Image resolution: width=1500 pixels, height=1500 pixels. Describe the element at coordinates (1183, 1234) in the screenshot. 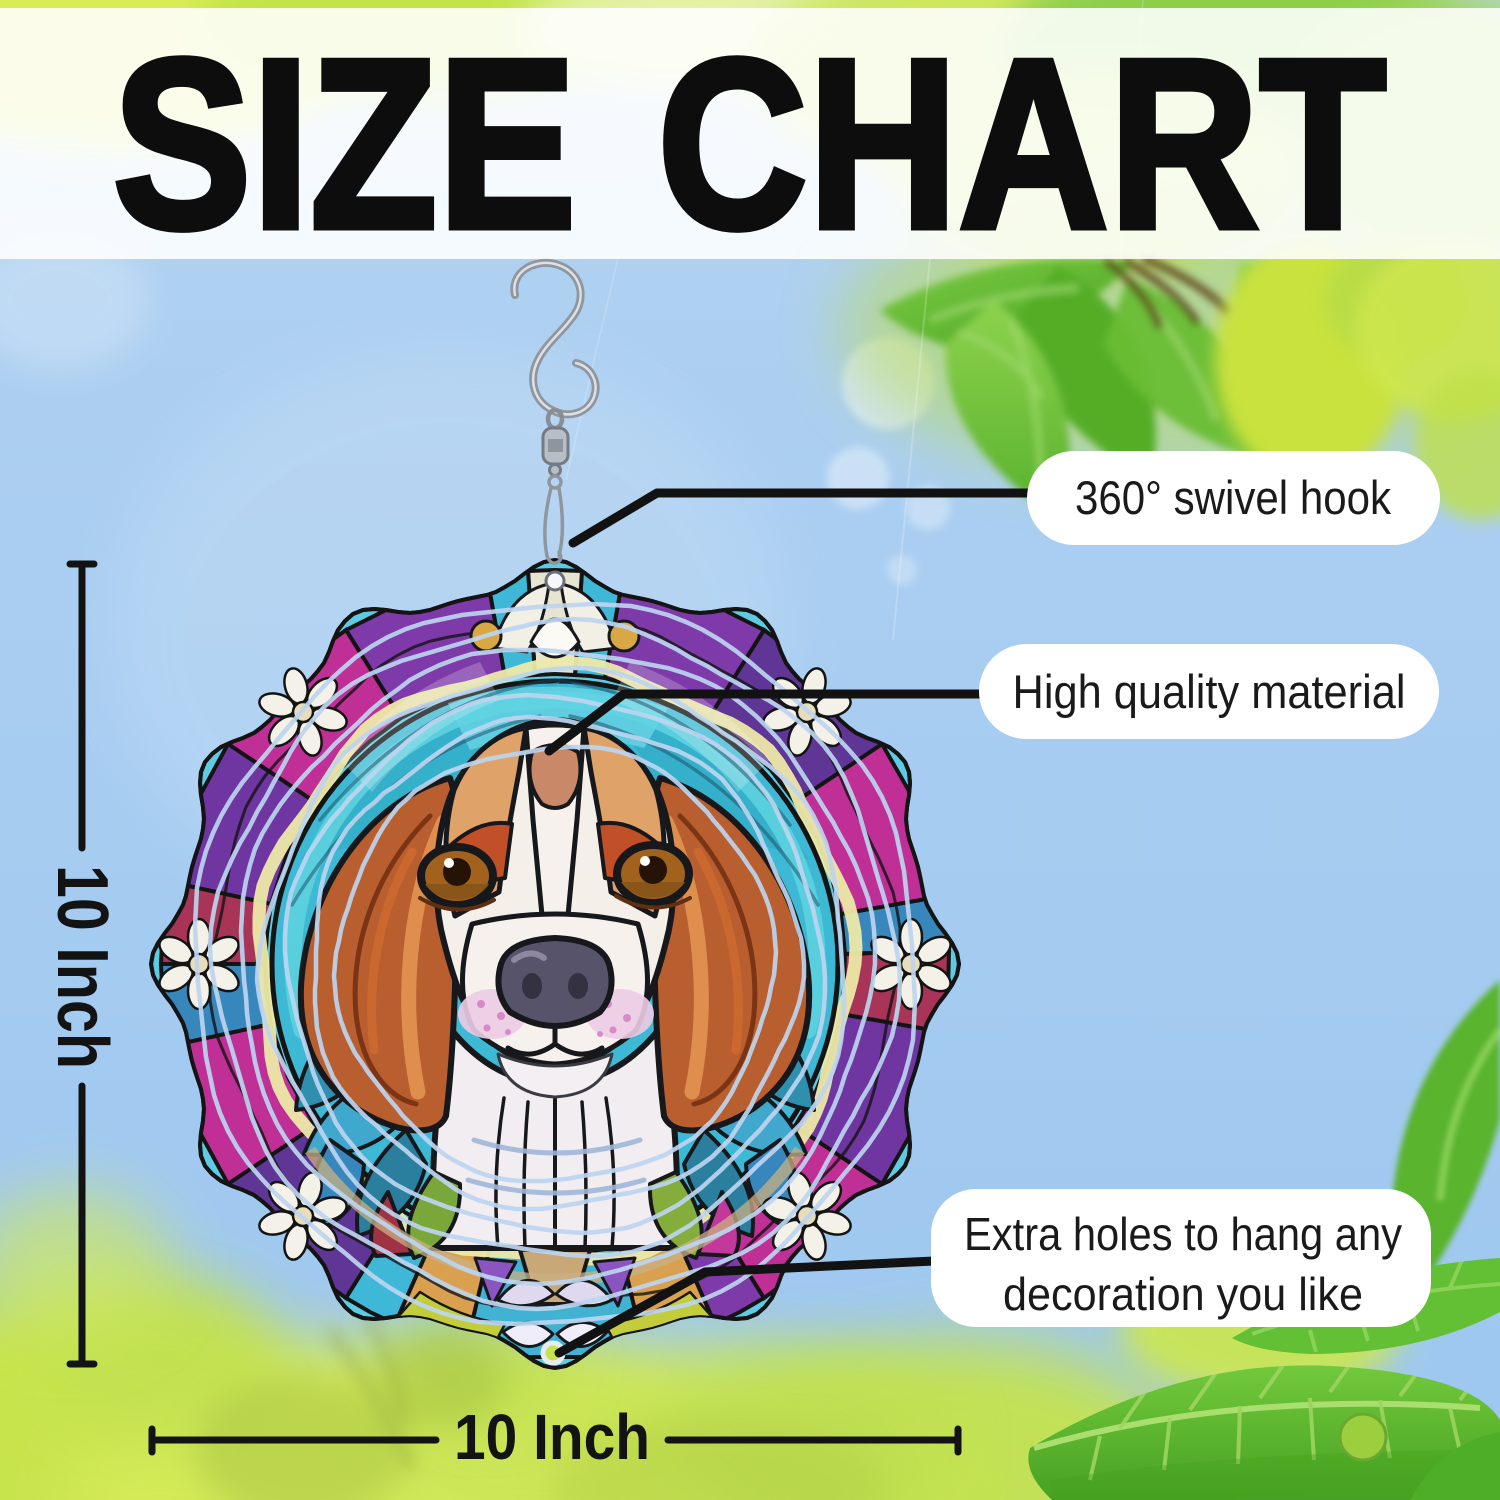

I see `svg-text: Extra holes to hang any` at that location.